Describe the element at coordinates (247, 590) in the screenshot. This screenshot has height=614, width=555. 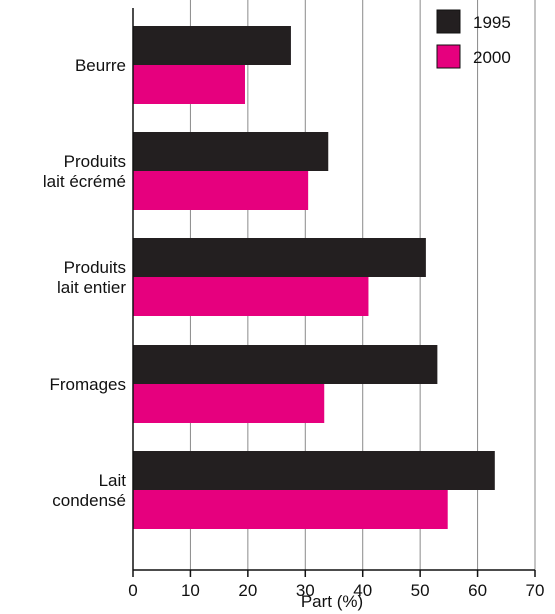
I see `x-tick-label: 20` at that location.